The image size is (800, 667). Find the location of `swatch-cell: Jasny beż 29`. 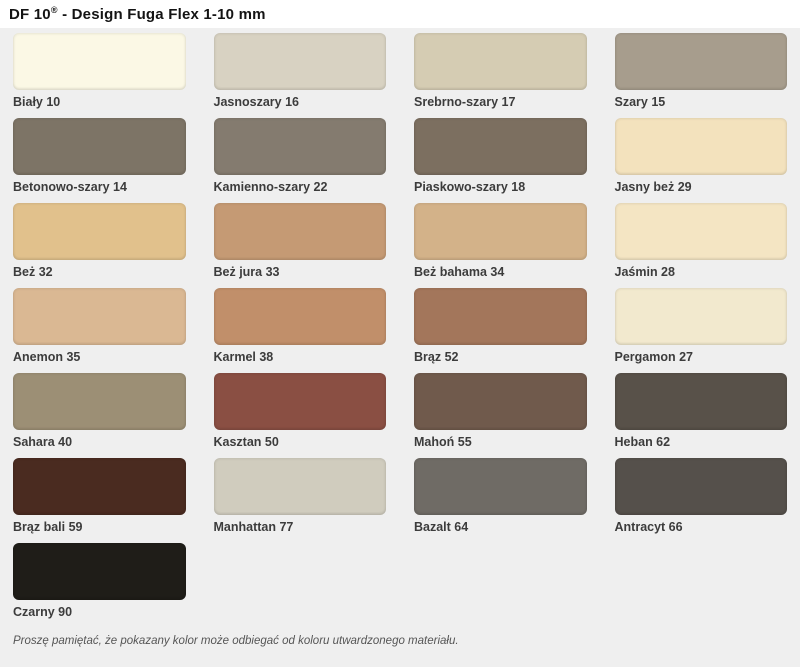

swatch-cell: Jasny beż 29 is located at coordinates (700, 156).